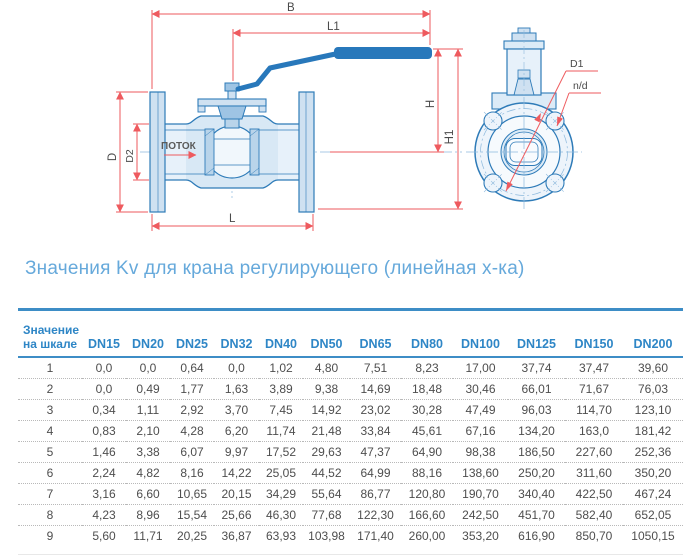 The image size is (700, 557). I want to click on kv-value: 6,20, so click(236, 431).